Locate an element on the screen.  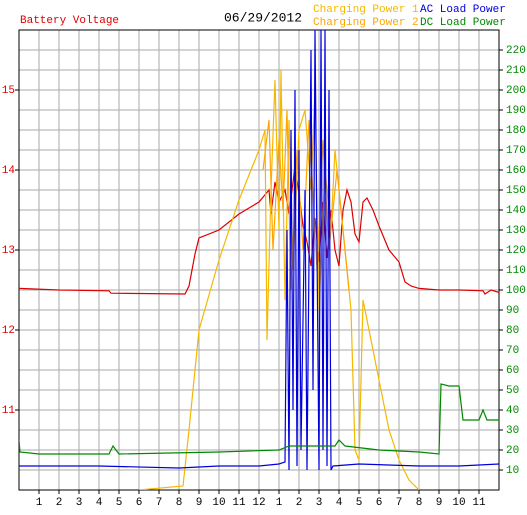
y-tick-label: 12 is located at coordinates (8, 331).